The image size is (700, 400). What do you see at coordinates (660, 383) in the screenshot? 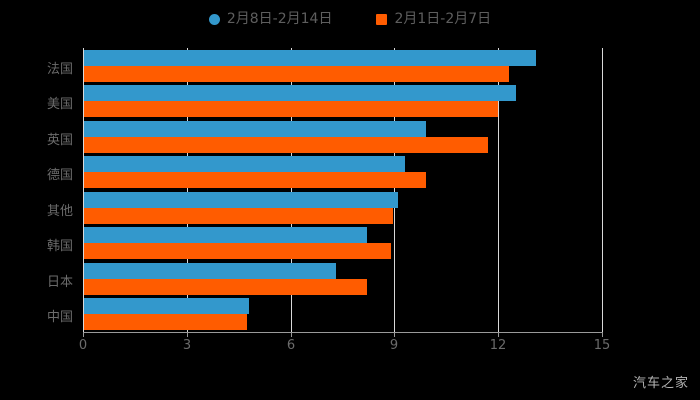
I see `watermark: 汽车之家` at bounding box center [660, 383].